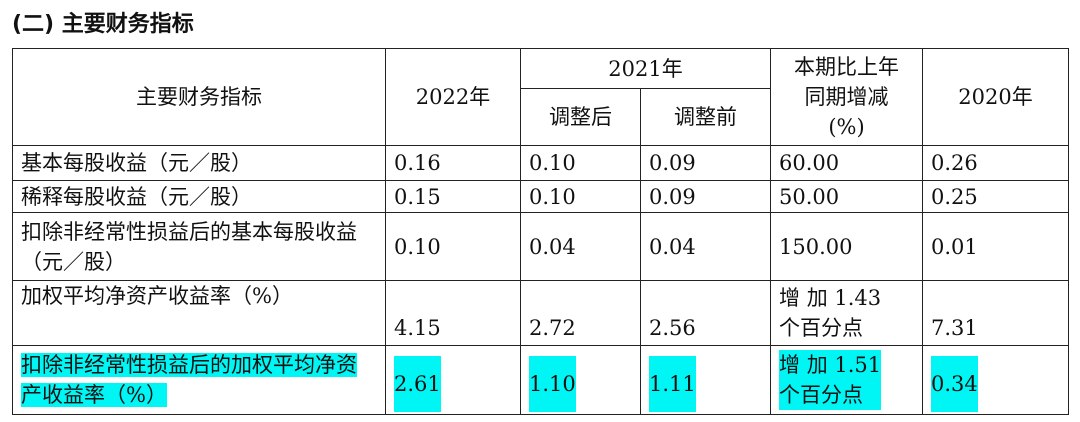  Describe the element at coordinates (580, 117) in the screenshot. I see `header-cell: 调整后` at that location.